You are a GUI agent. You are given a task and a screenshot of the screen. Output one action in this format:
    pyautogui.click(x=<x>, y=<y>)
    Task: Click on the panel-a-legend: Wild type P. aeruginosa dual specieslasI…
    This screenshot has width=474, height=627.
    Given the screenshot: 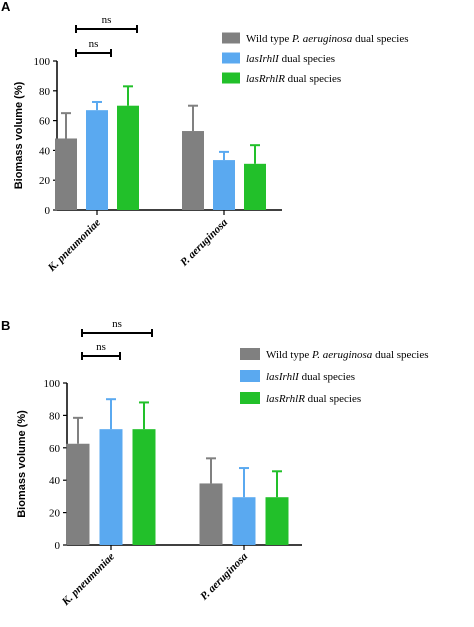 What is the action you would take?
    pyautogui.click(x=315, y=58)
    